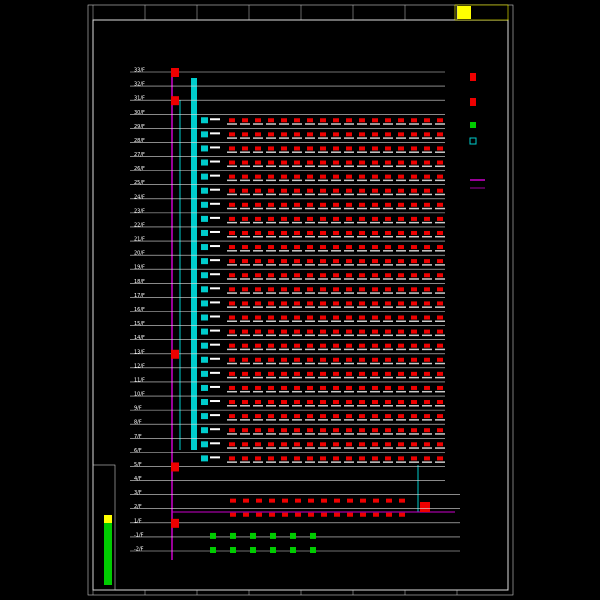 Image resolution: width=600 pixels, height=600 pixels. Describe the element at coordinates (139, 366) in the screenshot. I see `floor-label: 12/F` at that location.